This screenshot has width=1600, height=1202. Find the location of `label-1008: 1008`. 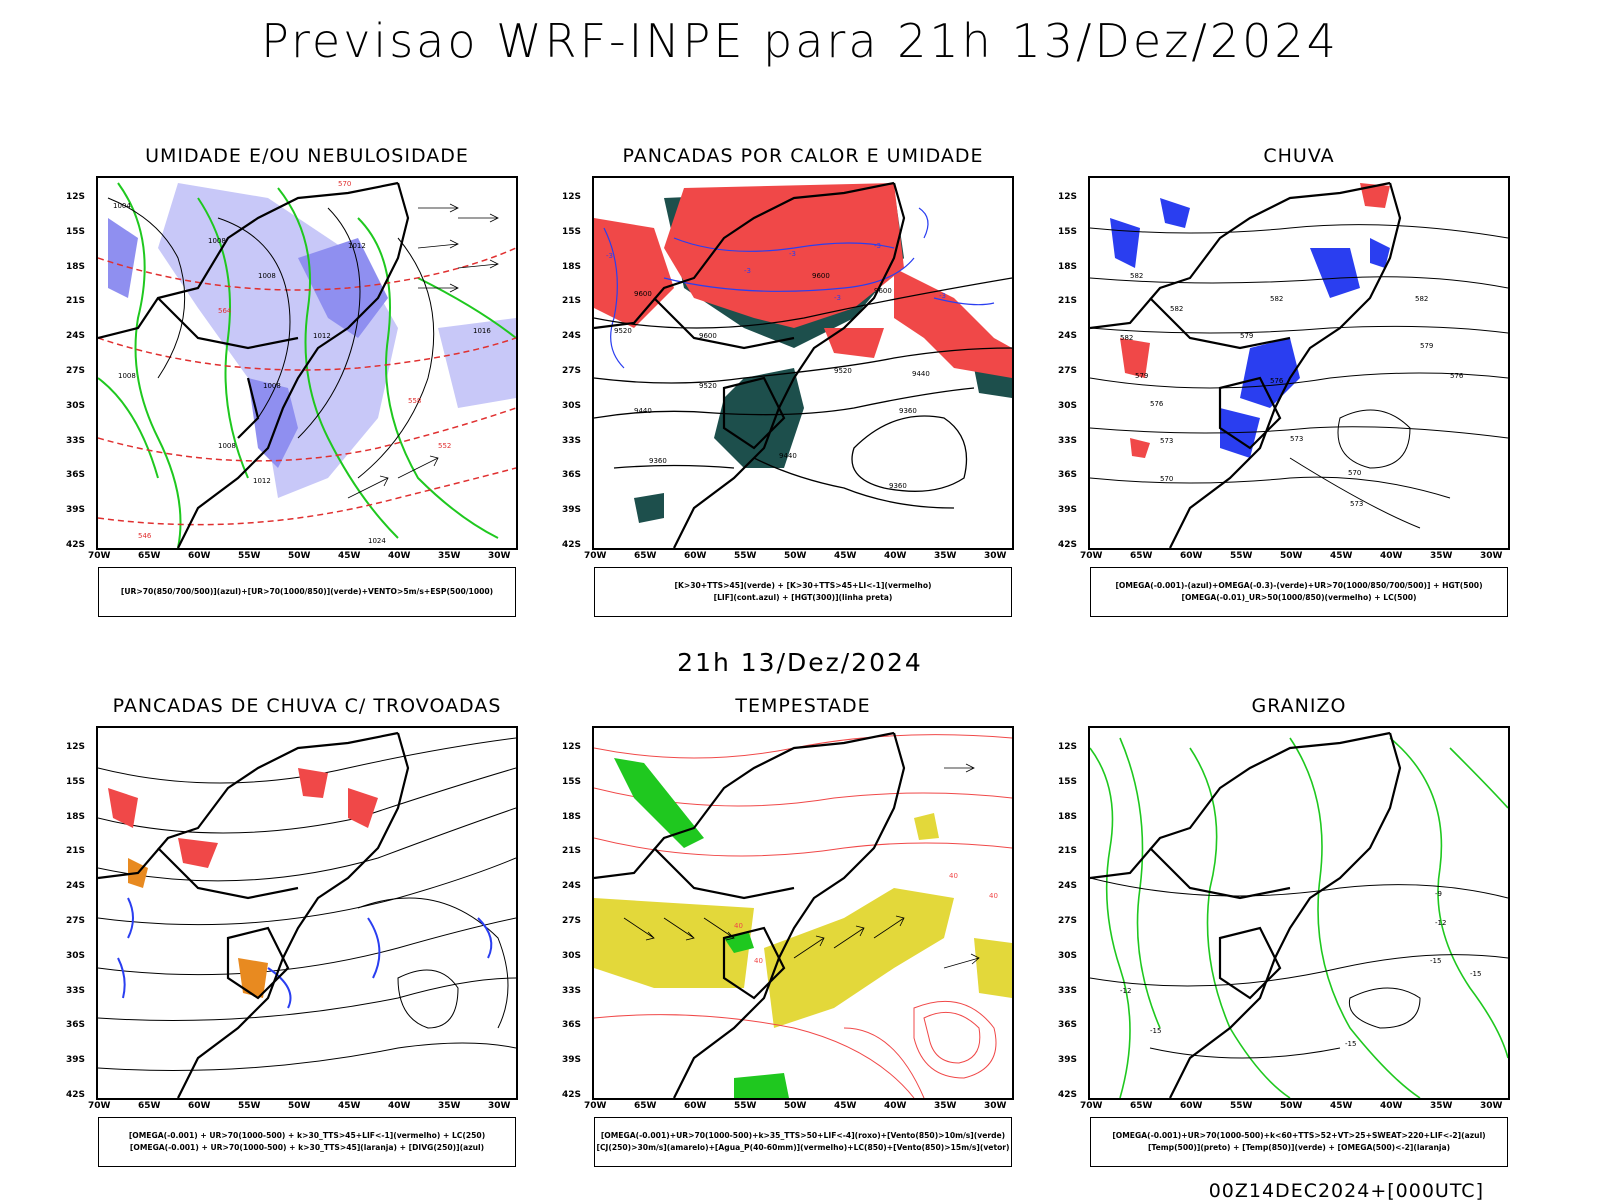

label-1008: 1008 is located at coordinates (217, 241).